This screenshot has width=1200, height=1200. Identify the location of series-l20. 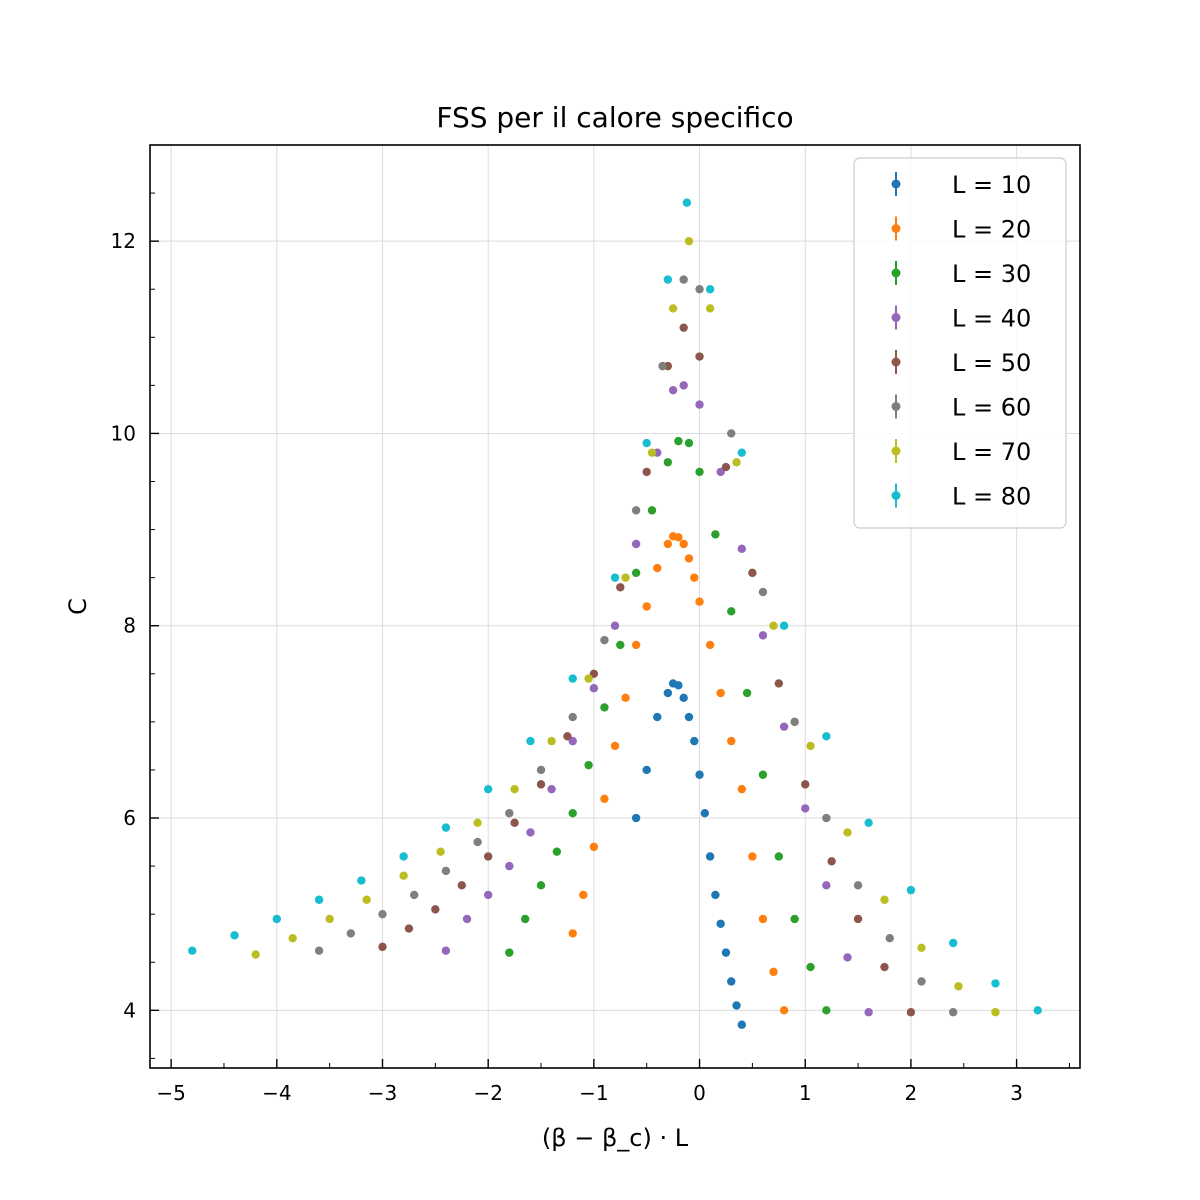
(678, 773).